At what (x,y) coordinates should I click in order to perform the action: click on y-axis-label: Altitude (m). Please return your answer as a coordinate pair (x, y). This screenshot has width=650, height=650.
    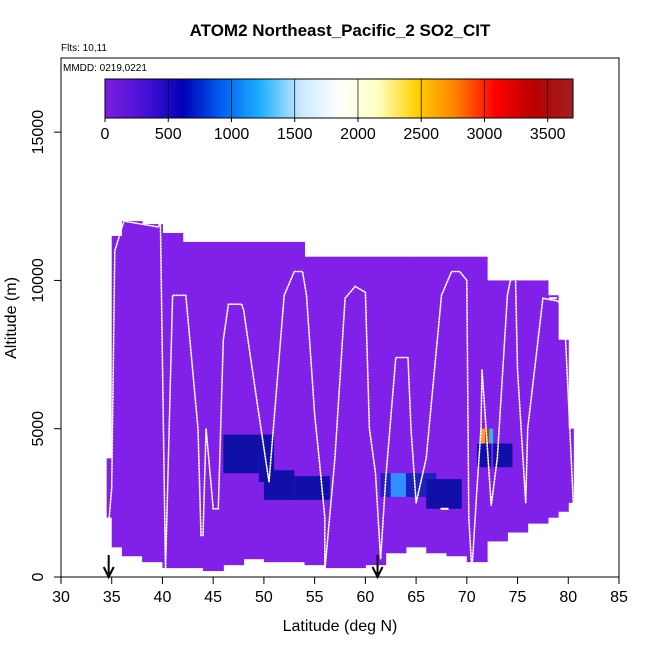
    Looking at the image, I should click on (11, 318).